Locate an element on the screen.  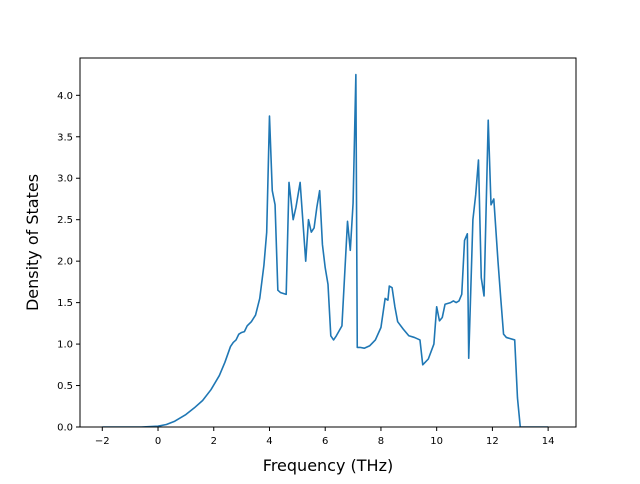
x-tick-label: 12 is located at coordinates (492, 441).